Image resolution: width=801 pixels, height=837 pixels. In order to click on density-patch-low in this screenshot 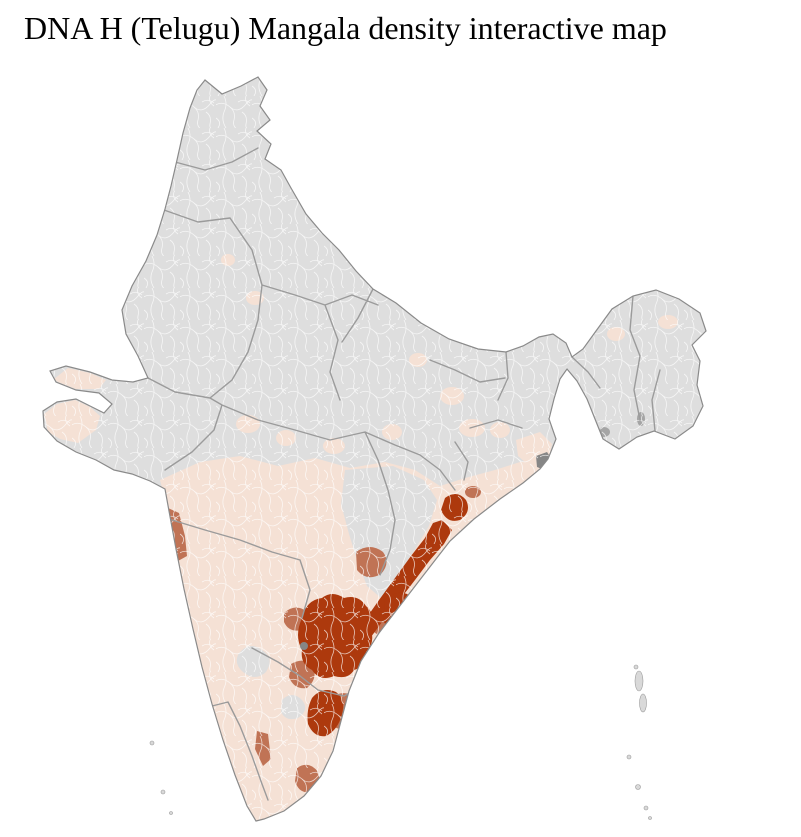, I will do `click(592, 318)`.